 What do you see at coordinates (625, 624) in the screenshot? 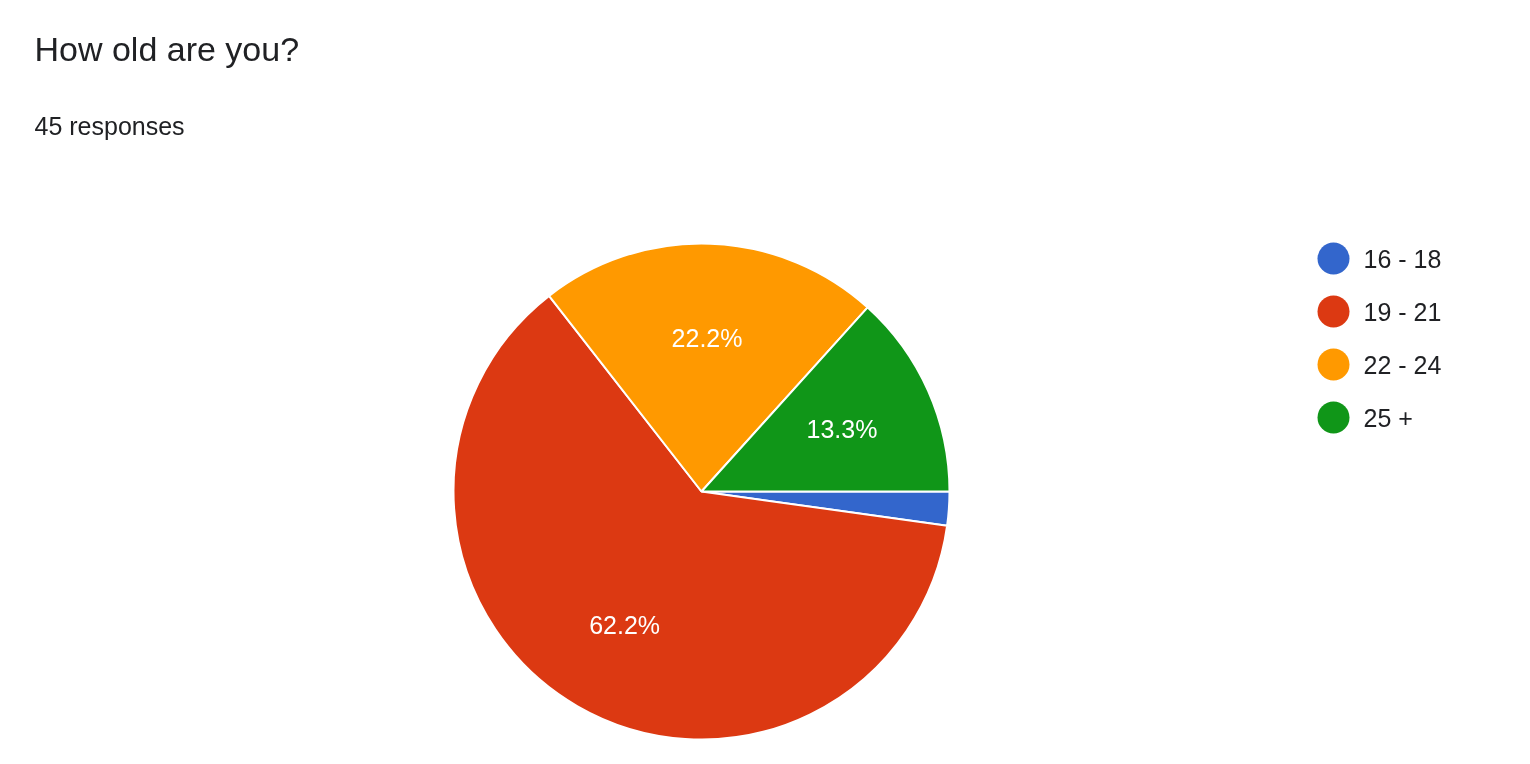
I see `data-label: 62.2%` at bounding box center [625, 624].